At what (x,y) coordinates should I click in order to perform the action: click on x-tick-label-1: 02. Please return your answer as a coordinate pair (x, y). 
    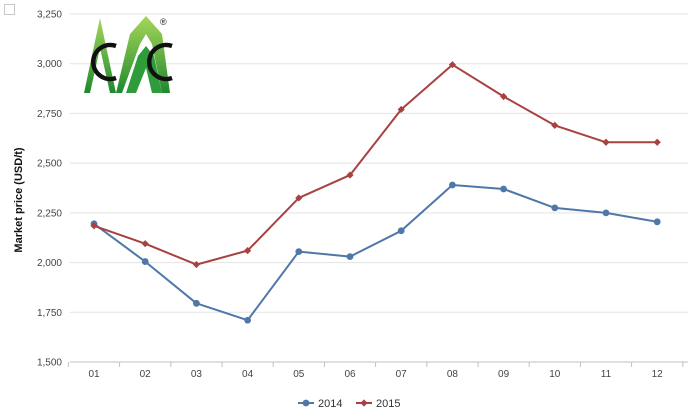
    Looking at the image, I should click on (146, 374).